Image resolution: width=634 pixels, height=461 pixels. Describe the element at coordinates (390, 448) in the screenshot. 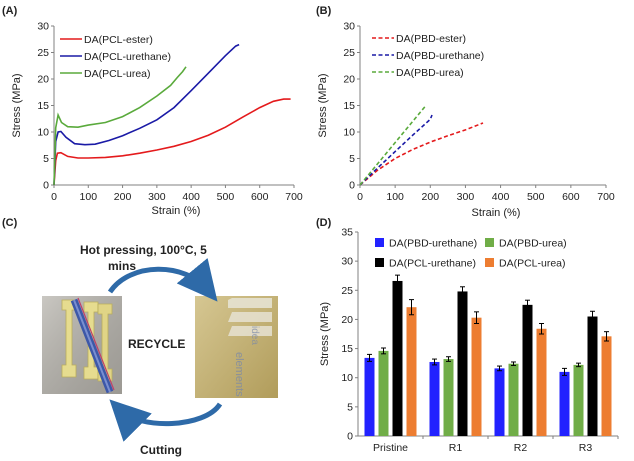

I see `x-tick-label: Pristine` at that location.